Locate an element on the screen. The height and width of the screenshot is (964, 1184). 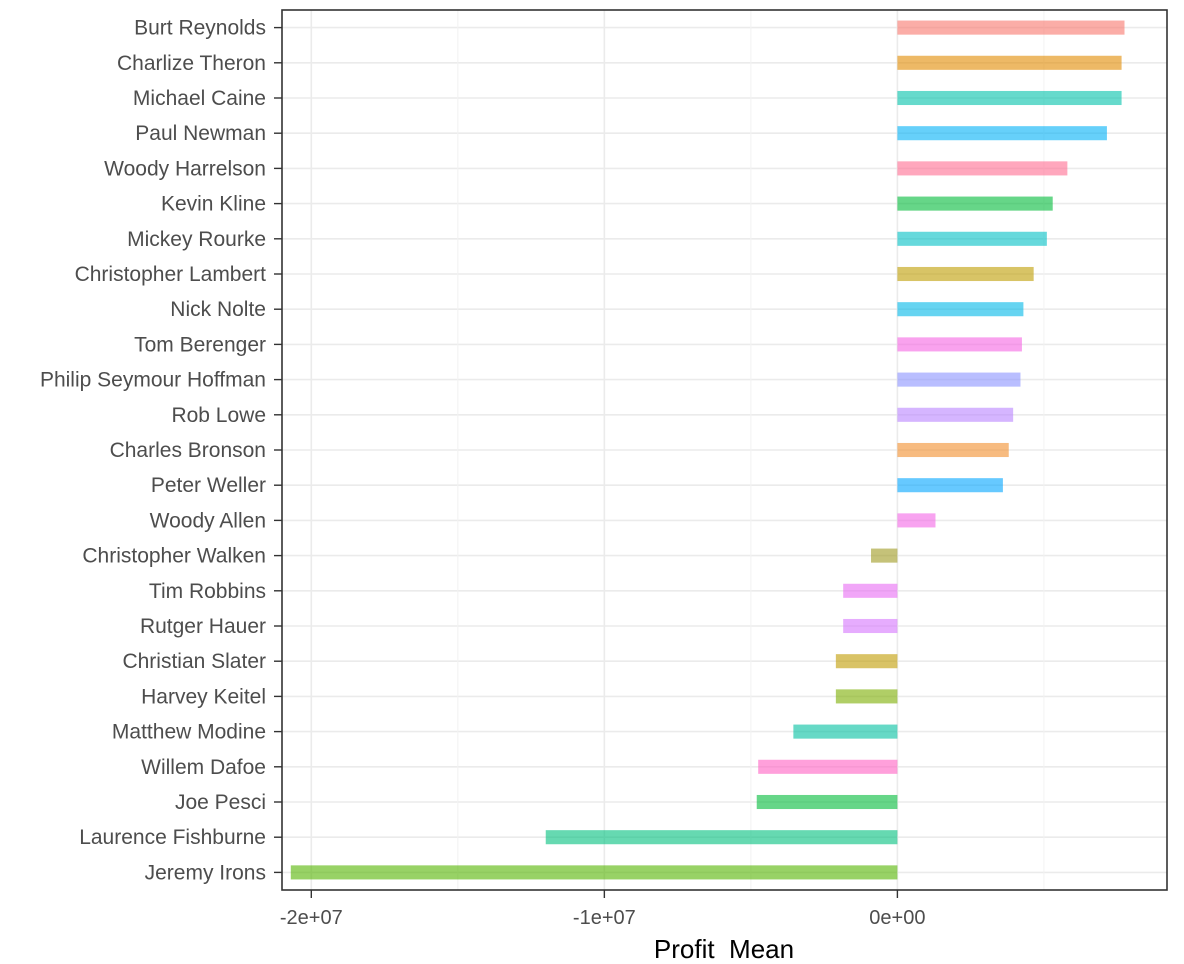
bar-charlize-theron is located at coordinates (1009, 62).